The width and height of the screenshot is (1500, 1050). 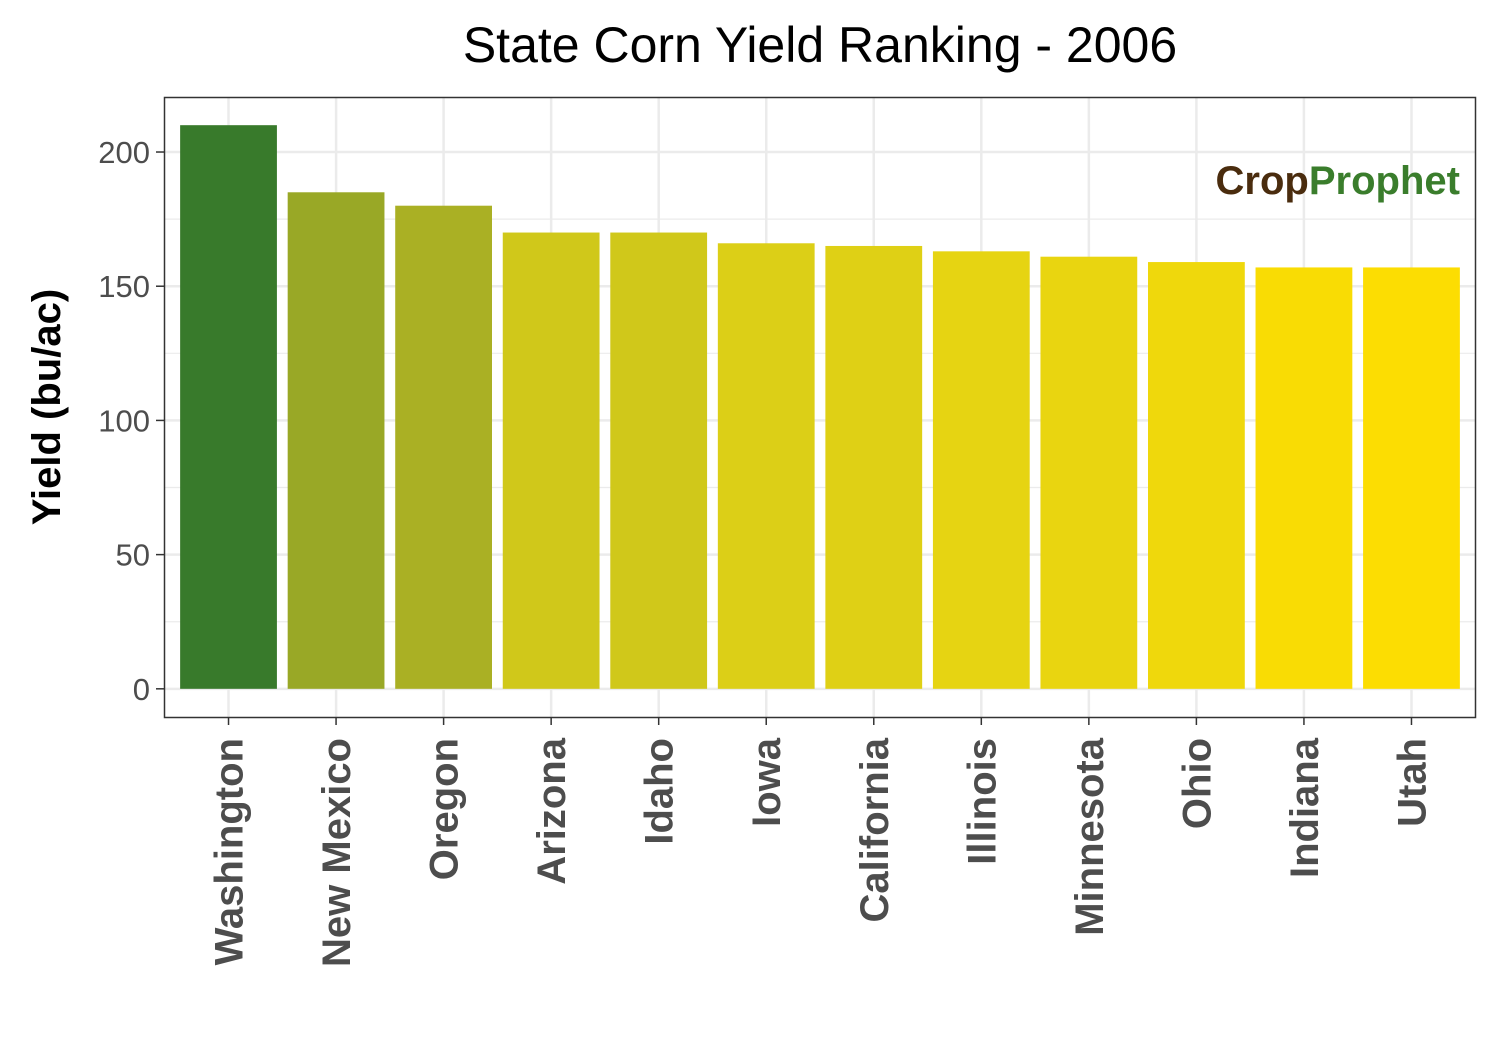 I want to click on x-tick-label: Ohio, so click(x=1197, y=783).